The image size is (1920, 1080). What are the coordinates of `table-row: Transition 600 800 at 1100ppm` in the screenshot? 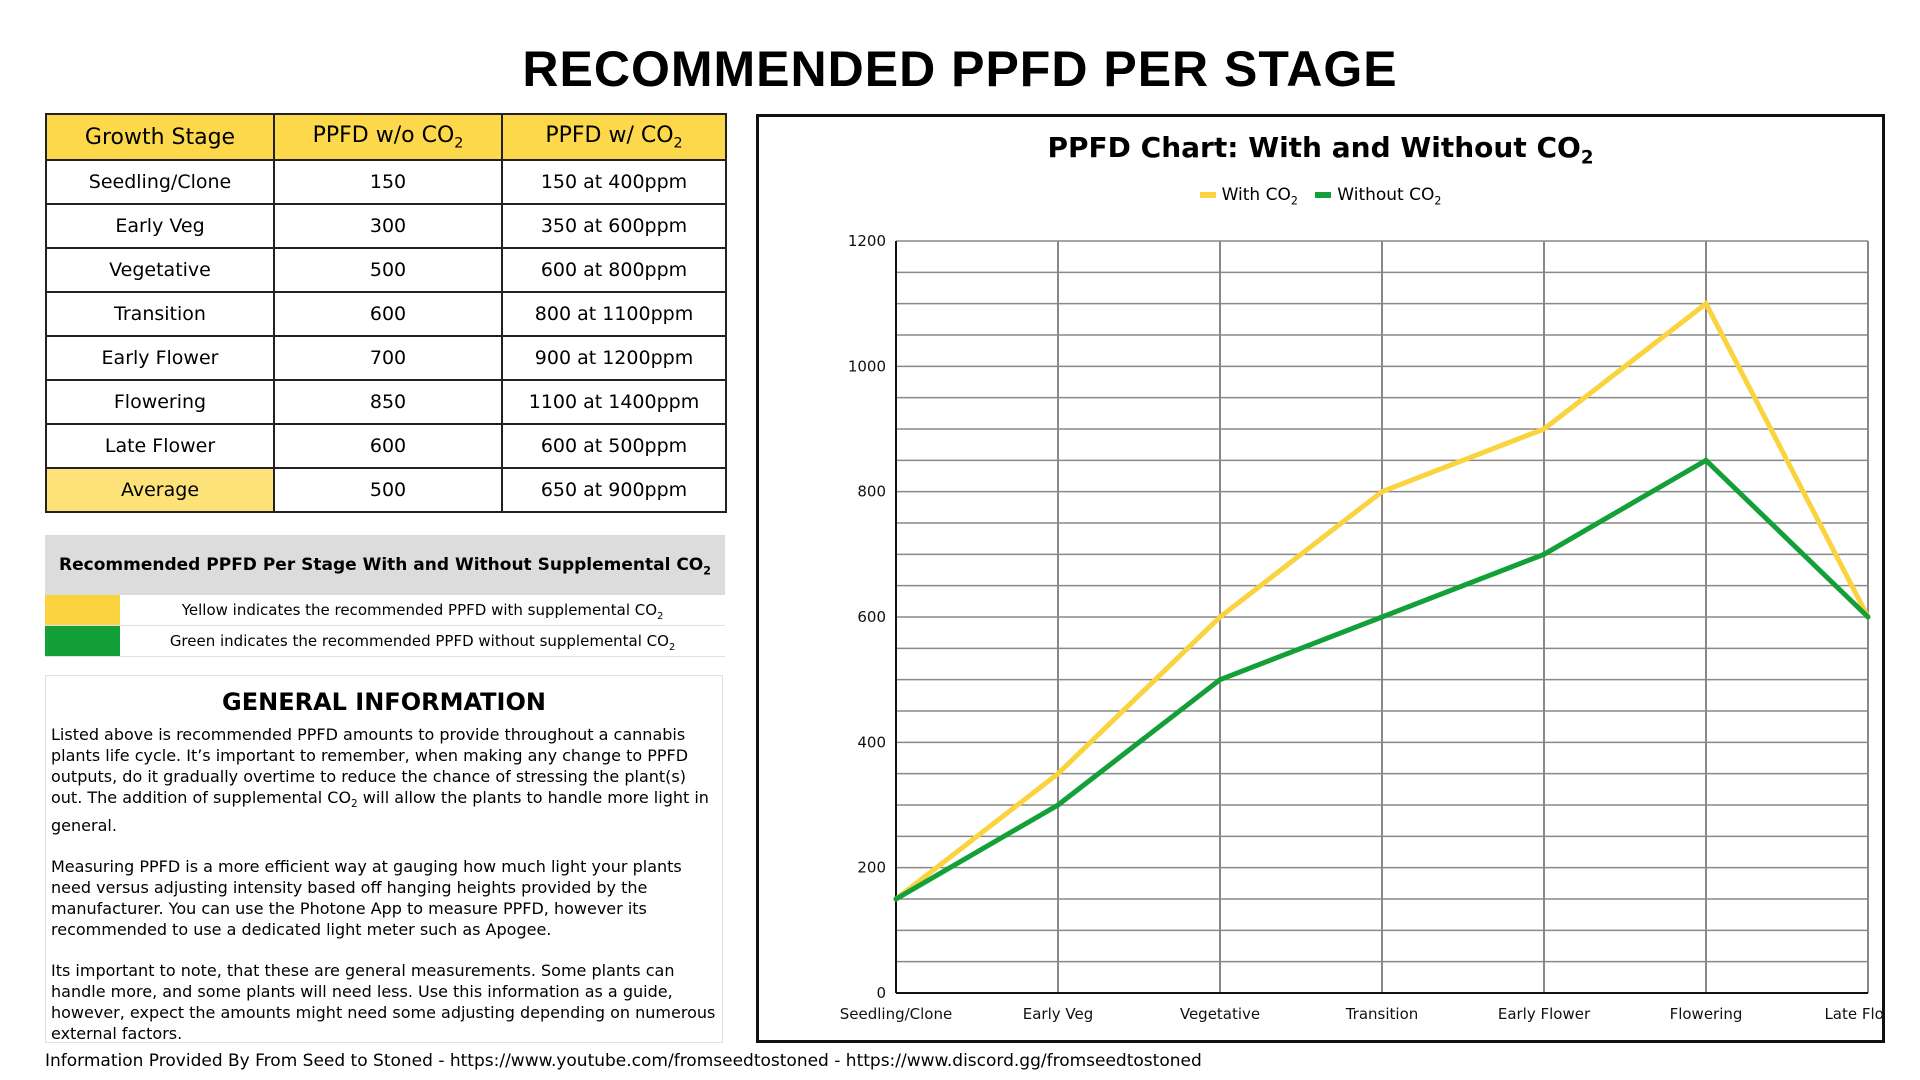 It's located at (386, 314).